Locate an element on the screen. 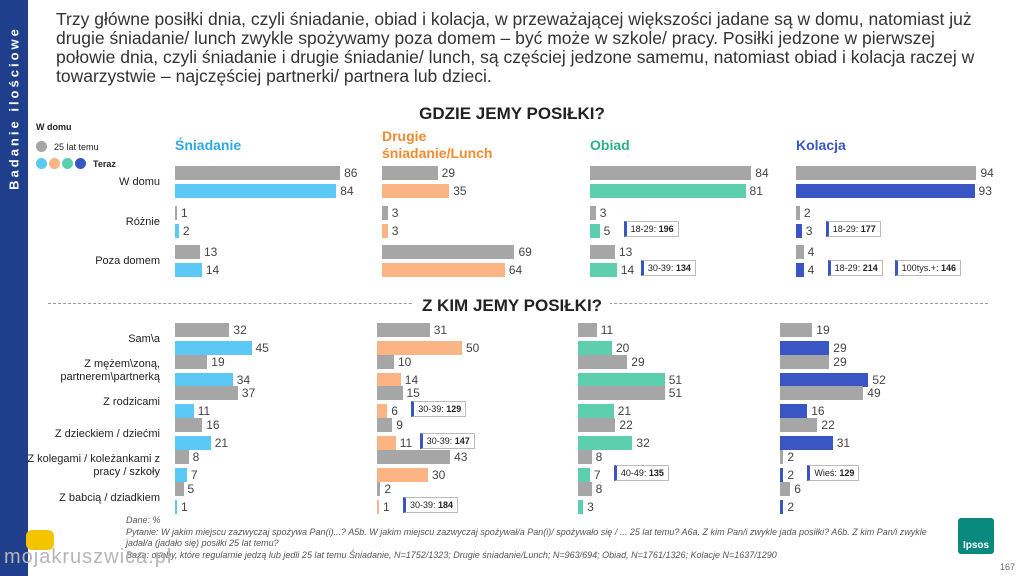 The width and height of the screenshot is (1024, 576). column-header: Obiad is located at coordinates (610, 145).